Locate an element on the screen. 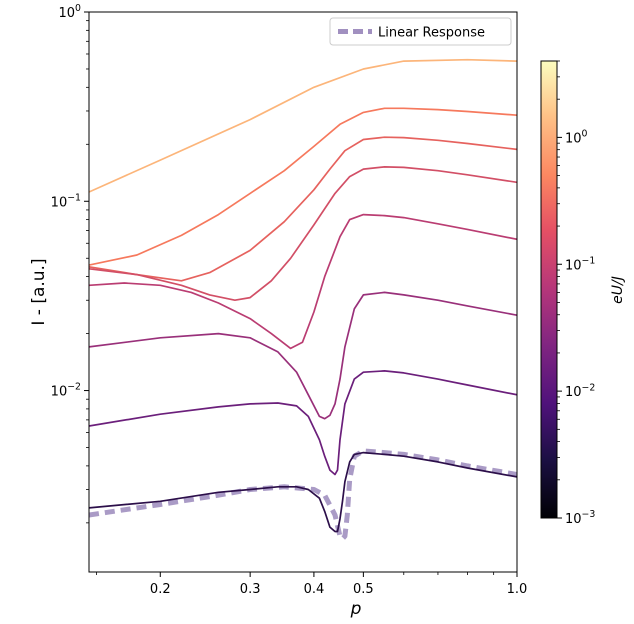  colorbar-label: eU/J is located at coordinates (618, 290).